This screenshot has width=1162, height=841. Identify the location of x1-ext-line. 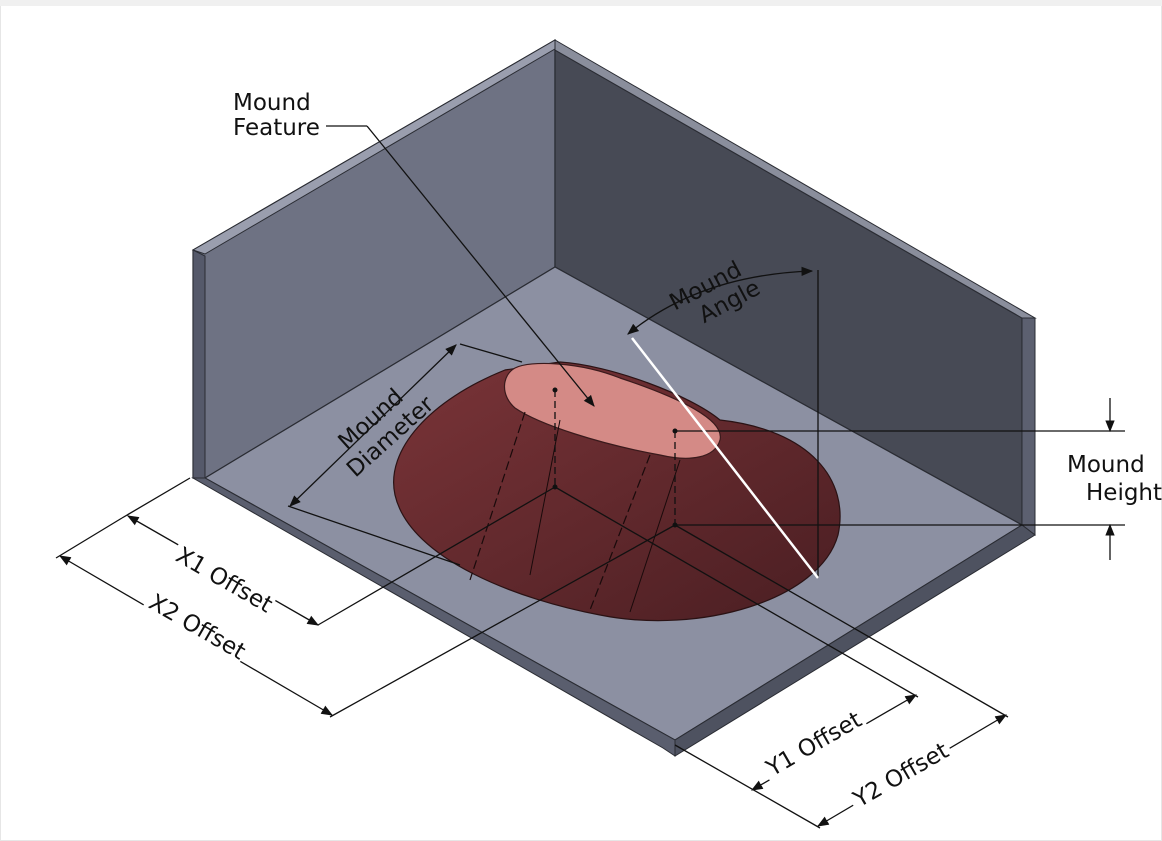
(436, 556).